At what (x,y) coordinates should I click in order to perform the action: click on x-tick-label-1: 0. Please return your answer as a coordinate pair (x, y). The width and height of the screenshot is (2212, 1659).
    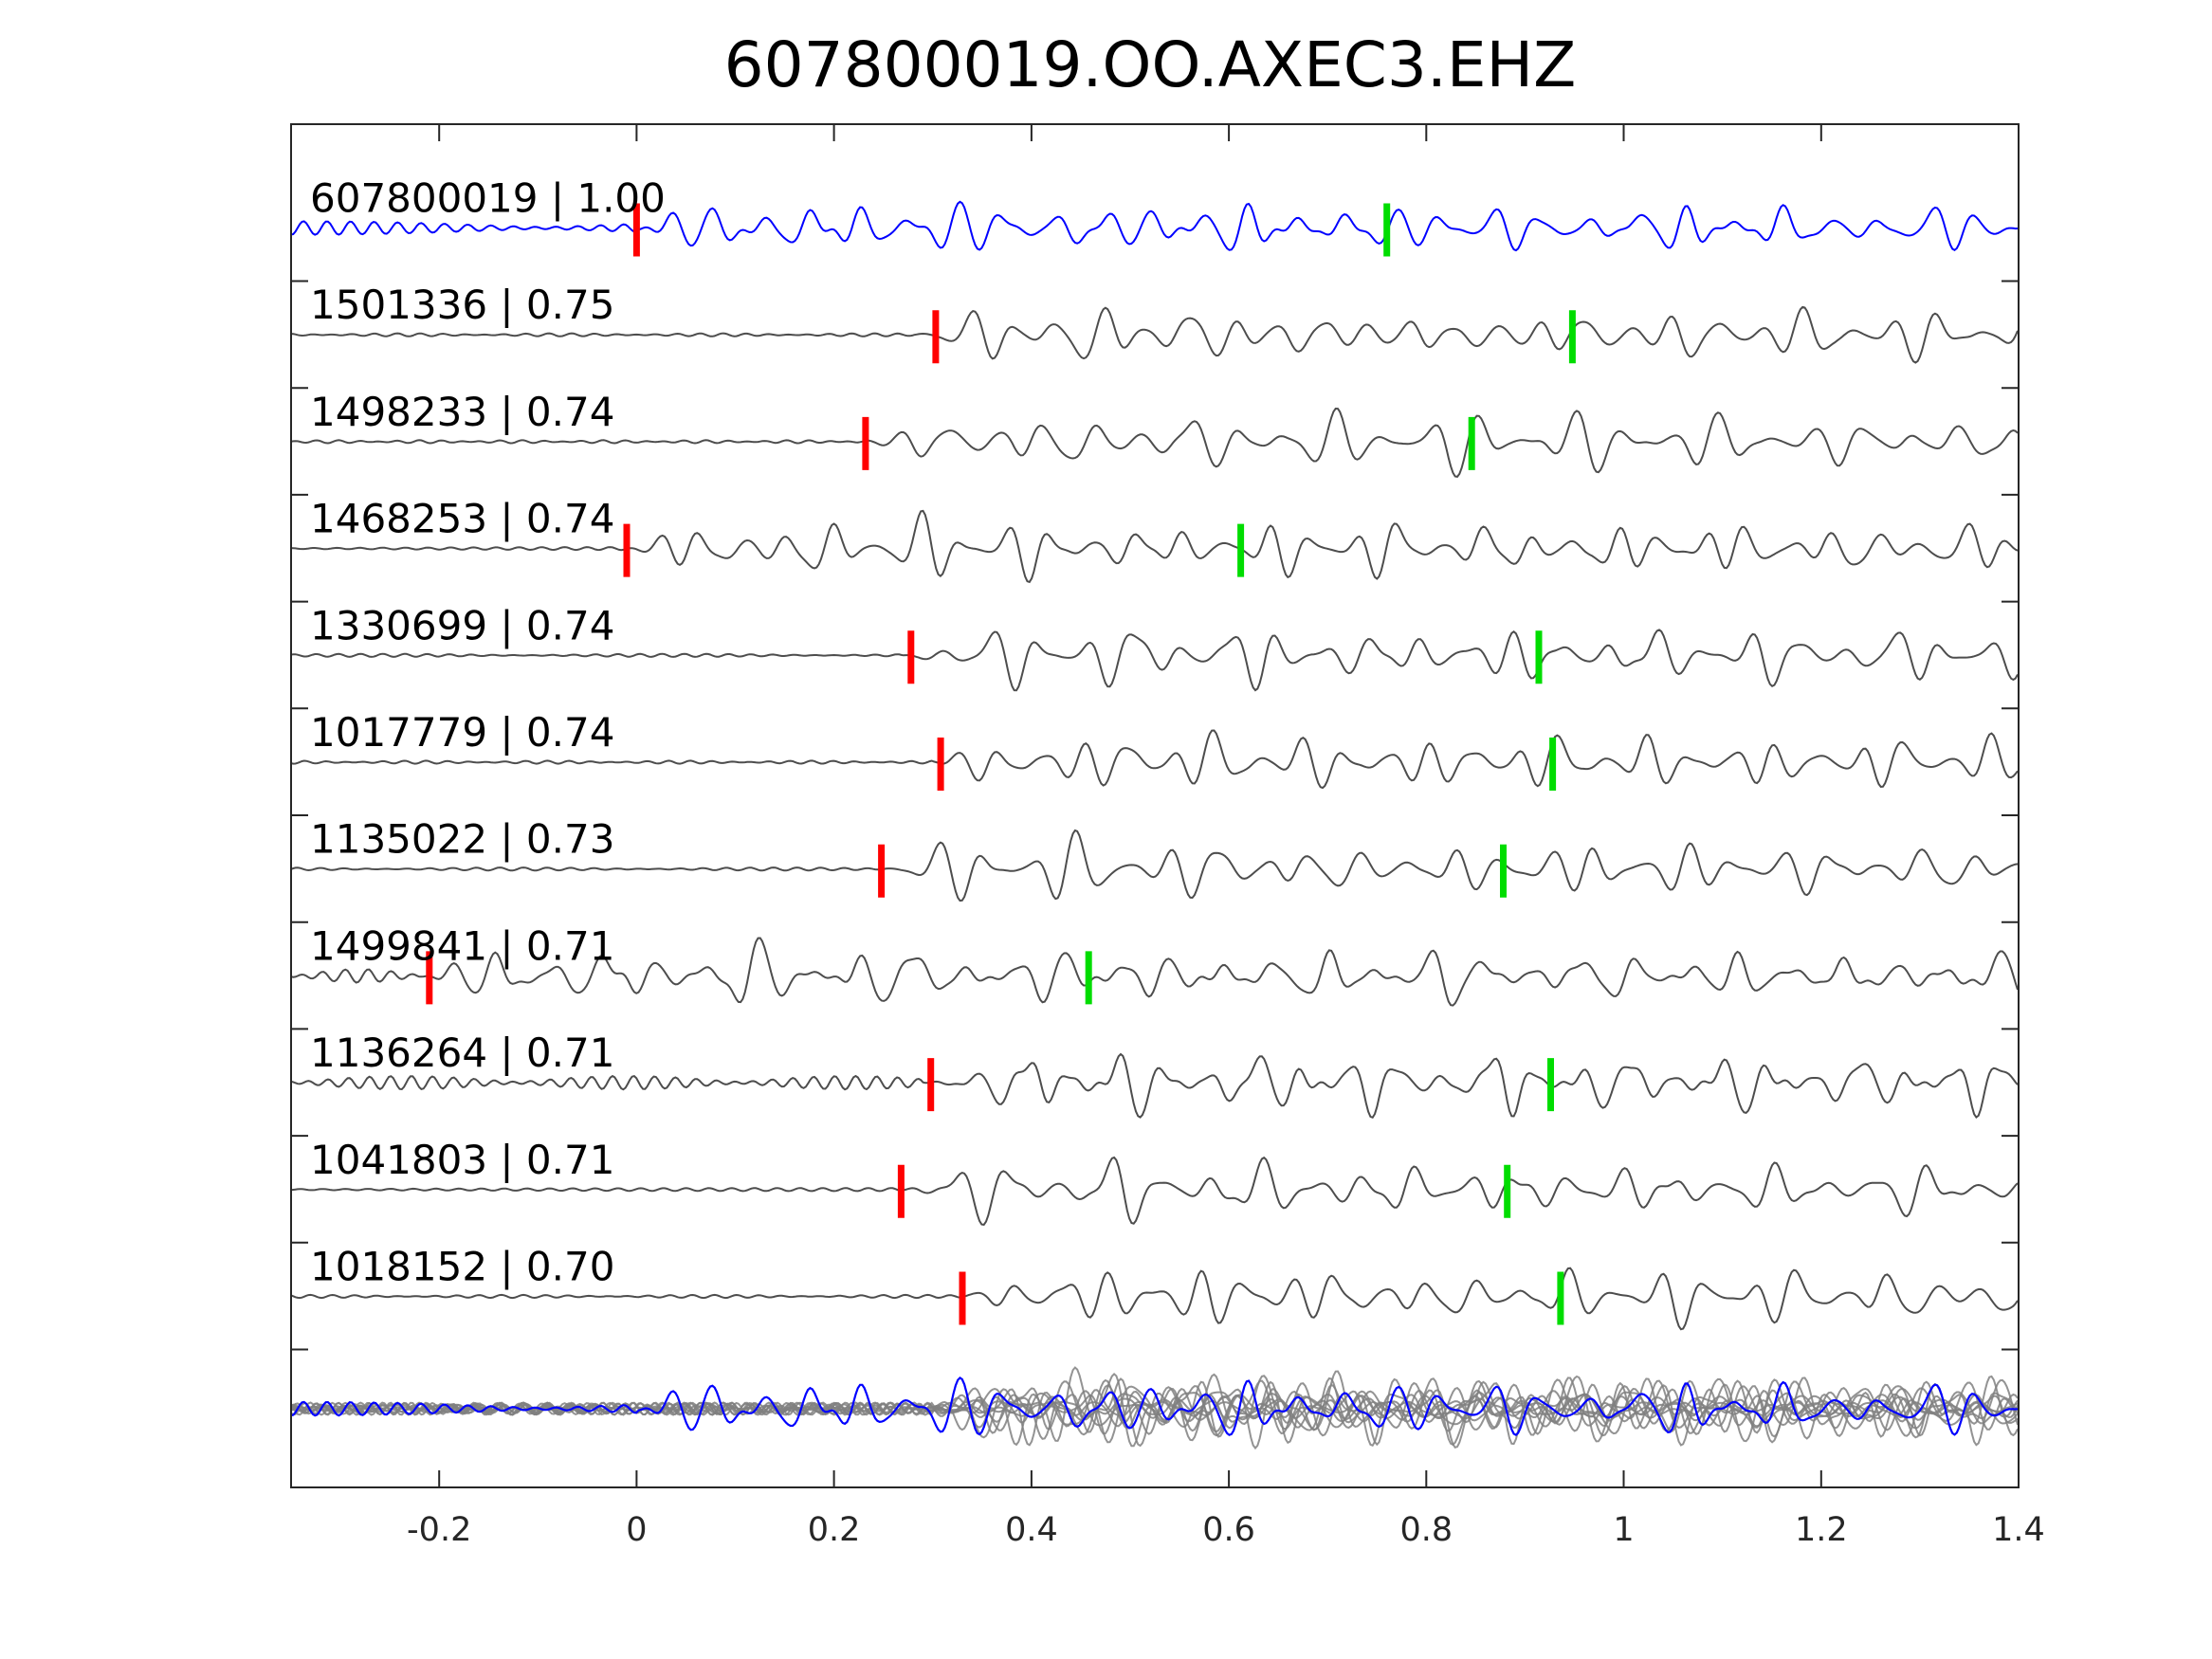
    Looking at the image, I should click on (636, 1530).